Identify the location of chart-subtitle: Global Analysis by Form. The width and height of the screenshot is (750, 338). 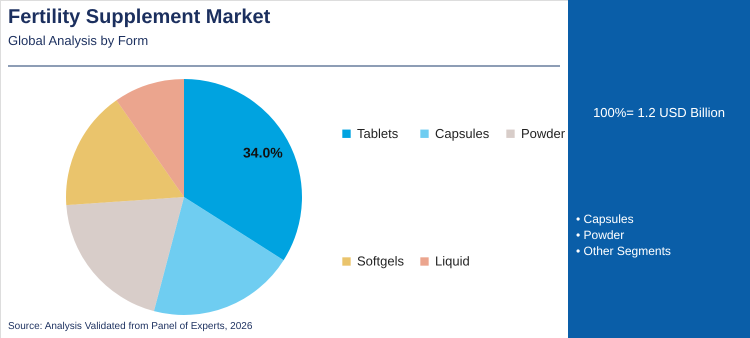
(78, 40).